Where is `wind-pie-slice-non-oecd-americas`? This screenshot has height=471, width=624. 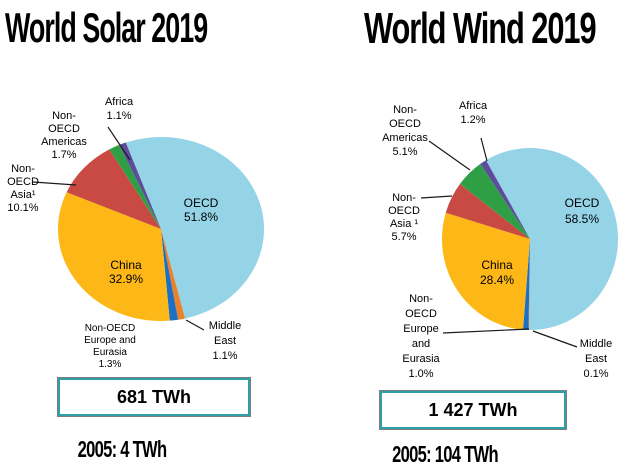
wind-pie-slice-non-oecd-americas is located at coordinates (495, 201).